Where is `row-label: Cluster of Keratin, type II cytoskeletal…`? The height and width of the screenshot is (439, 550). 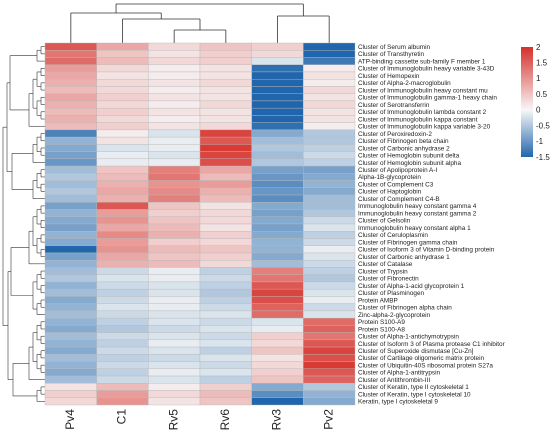 row-label: Cluster of Keratin, type II cytoskeletal… is located at coordinates (413, 387).